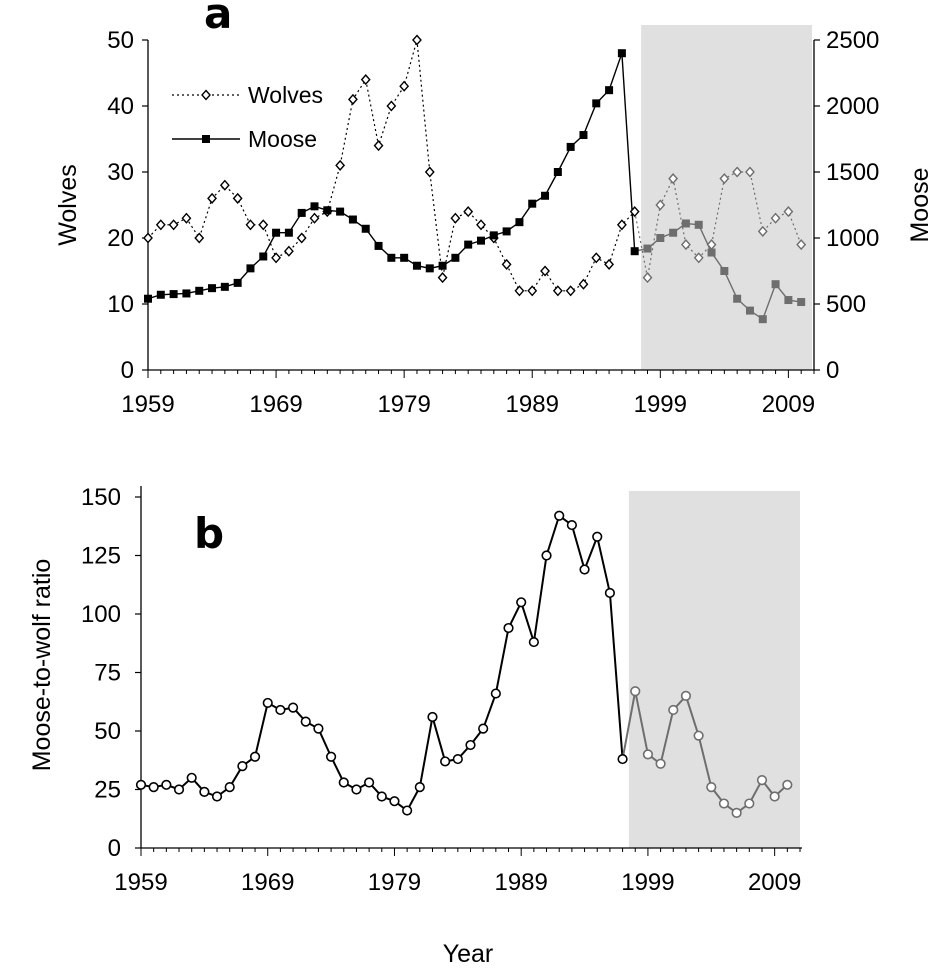  What do you see at coordinates (206, 139) in the screenshot?
I see `legend-moose-marker` at bounding box center [206, 139].